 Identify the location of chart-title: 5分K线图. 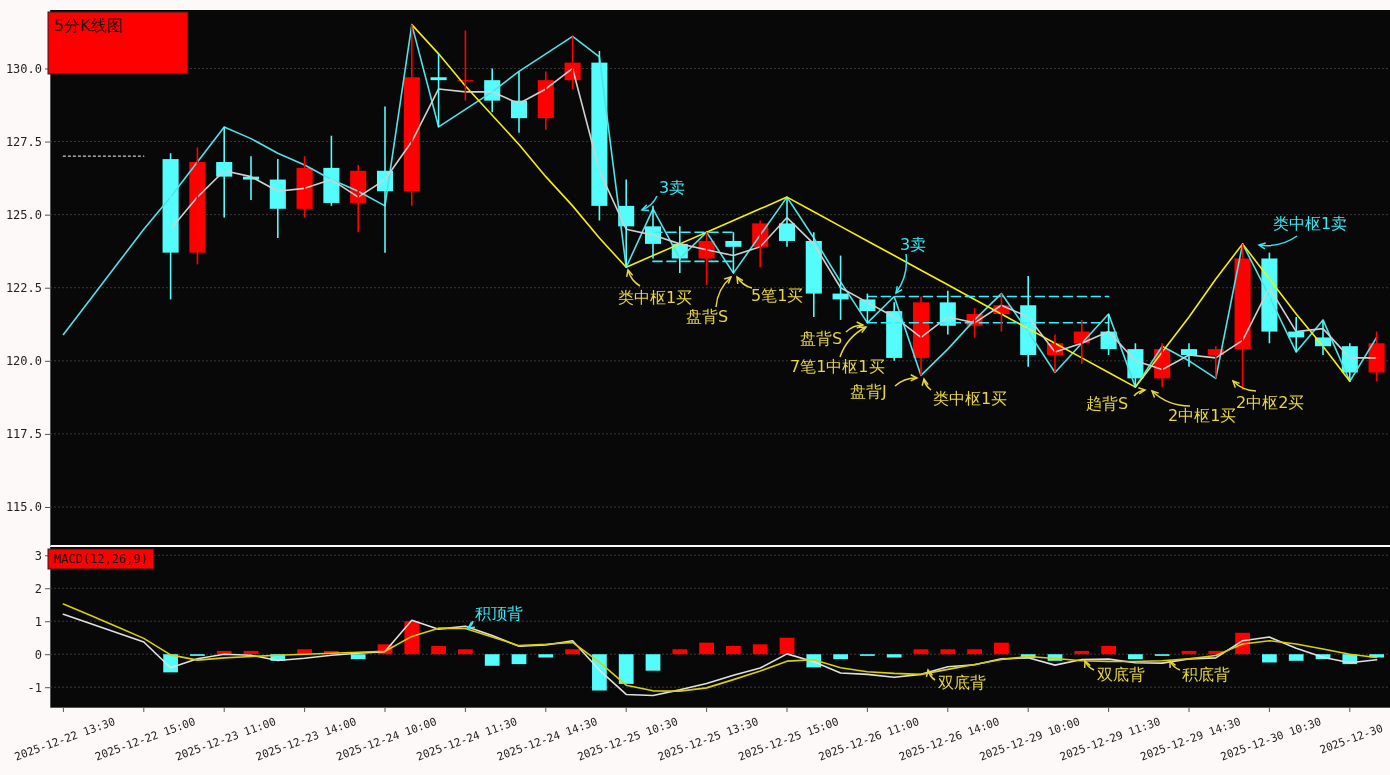
(88, 25).